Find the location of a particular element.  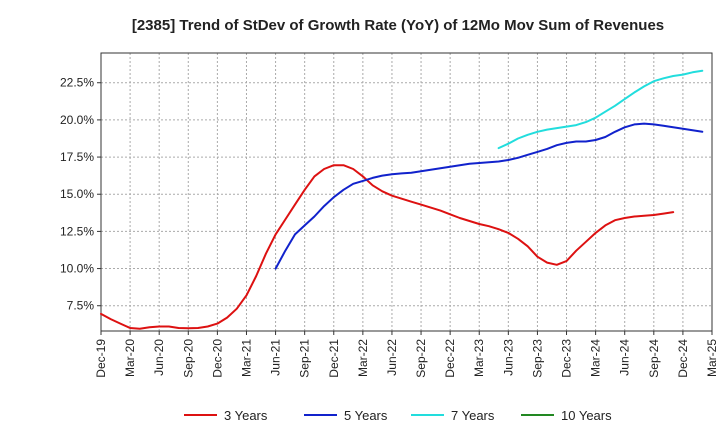

y-tick-label: 12.5% is located at coordinates (77, 231).